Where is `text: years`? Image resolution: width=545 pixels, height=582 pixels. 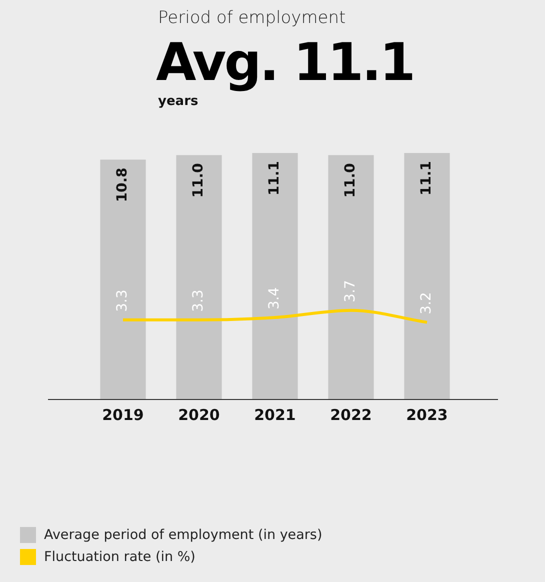 text: years is located at coordinates (178, 101).